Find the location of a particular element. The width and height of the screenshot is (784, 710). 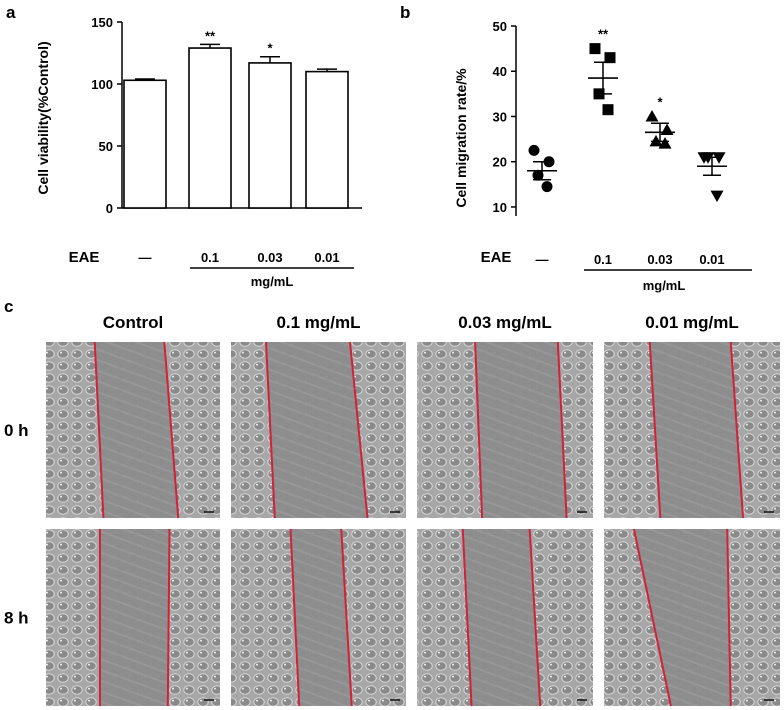

panel-label-b: b is located at coordinates (405, 12).